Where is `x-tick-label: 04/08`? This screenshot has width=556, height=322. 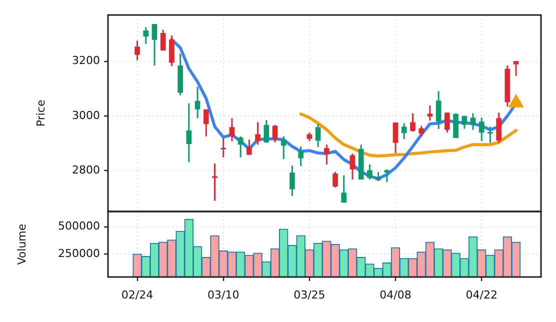 x-tick-label: 04/08 is located at coordinates (396, 295).